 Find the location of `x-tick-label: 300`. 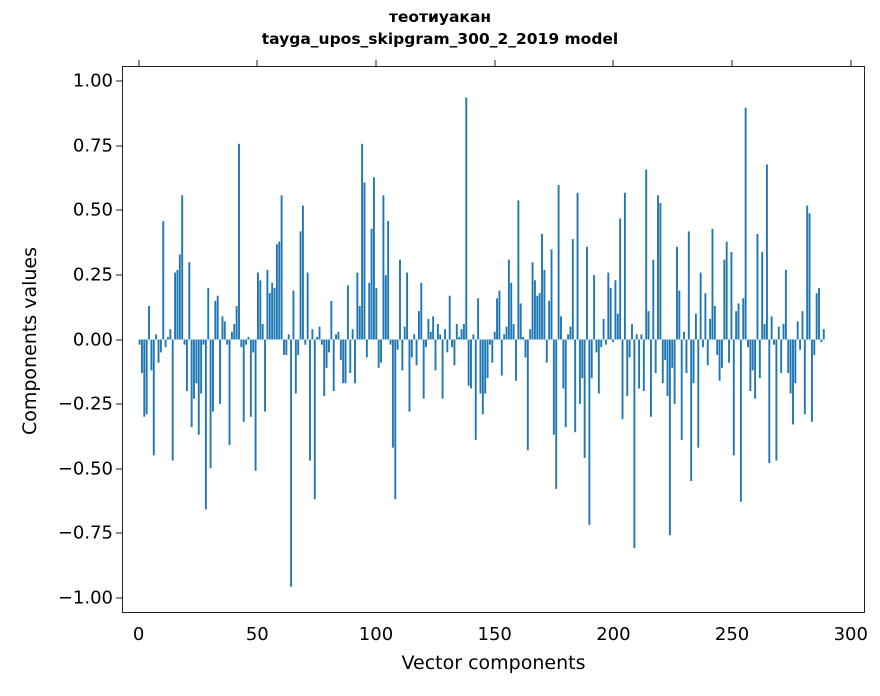

x-tick-label: 300 is located at coordinates (850, 634).